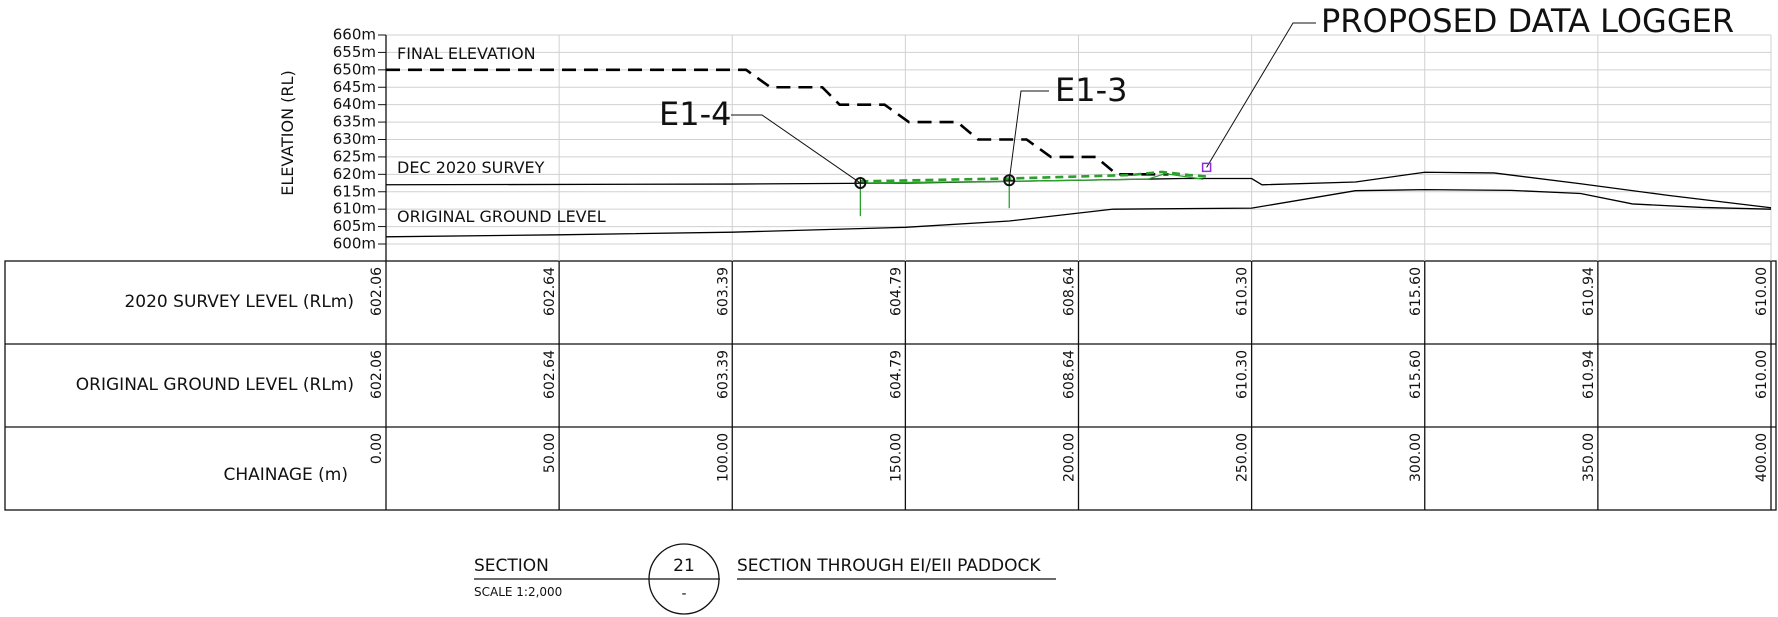 Image resolution: width=1778 pixels, height=617 pixels. I want to click on y-tick-label: 605m, so click(354, 226).